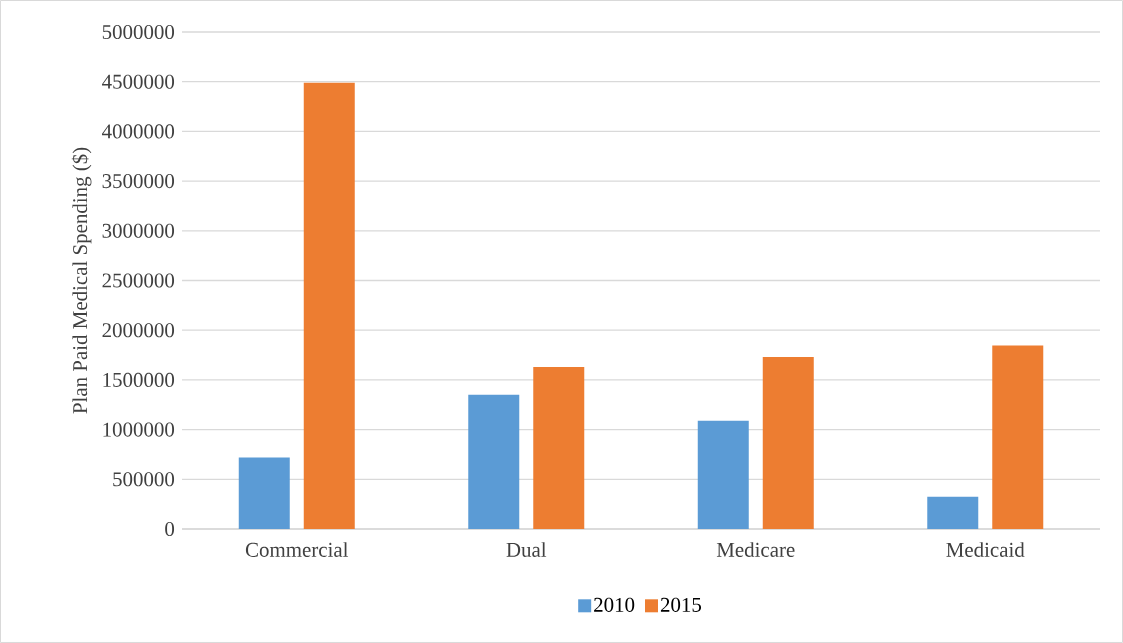 The width and height of the screenshot is (1123, 643). I want to click on y-tick-label: 4500000, so click(138, 81).